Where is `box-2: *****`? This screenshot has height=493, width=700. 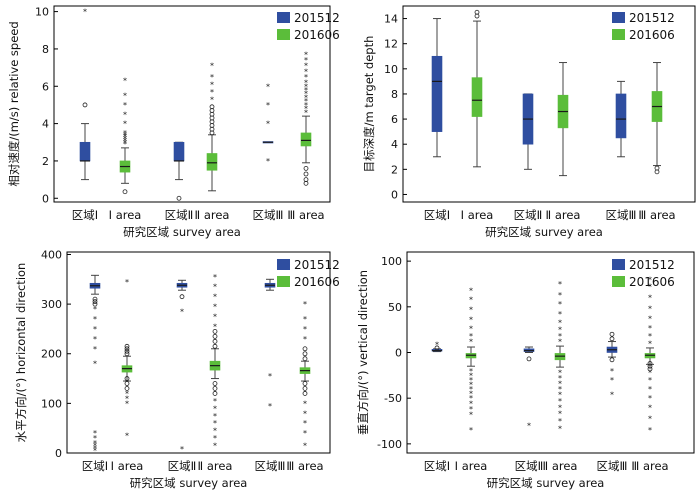 box-2: ***** is located at coordinates (127, 359).